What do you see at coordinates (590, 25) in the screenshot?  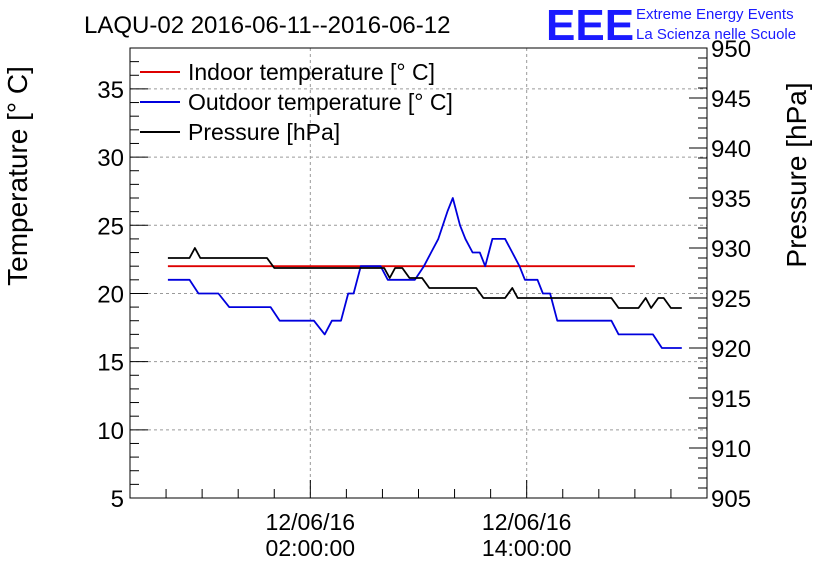 I see `eee-logo-mark: EEE` at bounding box center [590, 25].